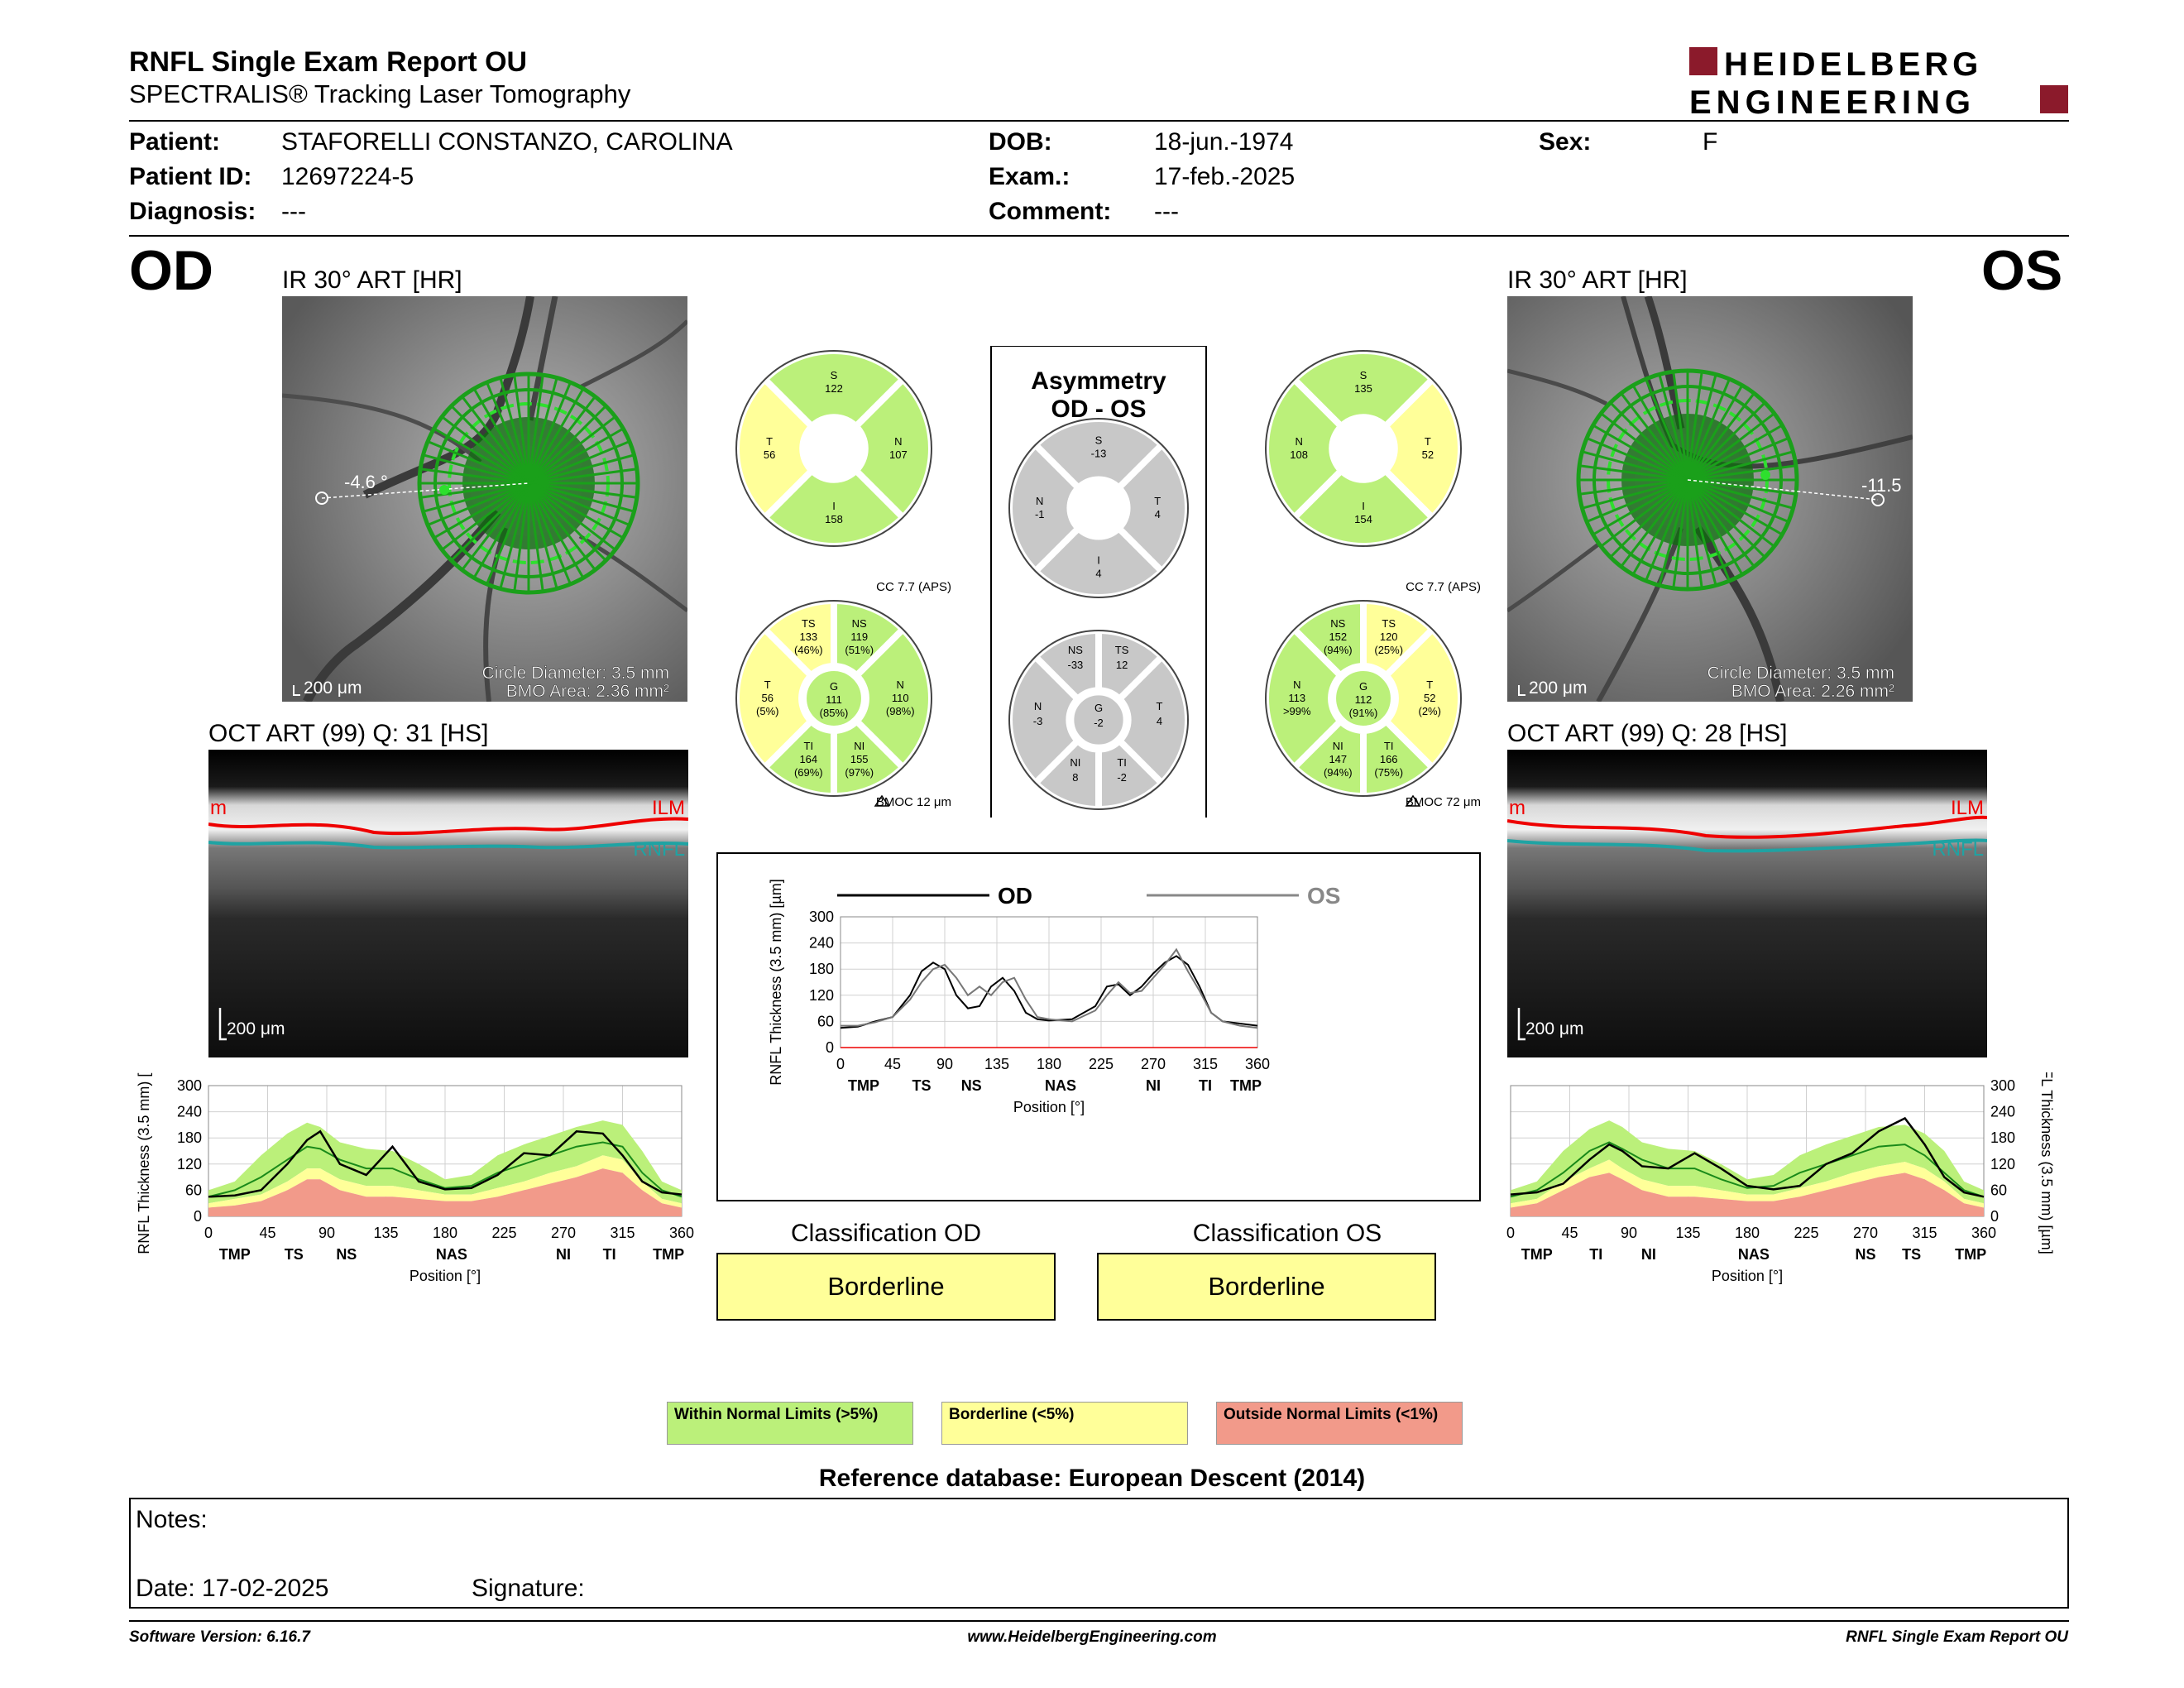  Describe the element at coordinates (1832, 100) in the screenshot. I see `brand-line2: ENGINEERING` at that location.